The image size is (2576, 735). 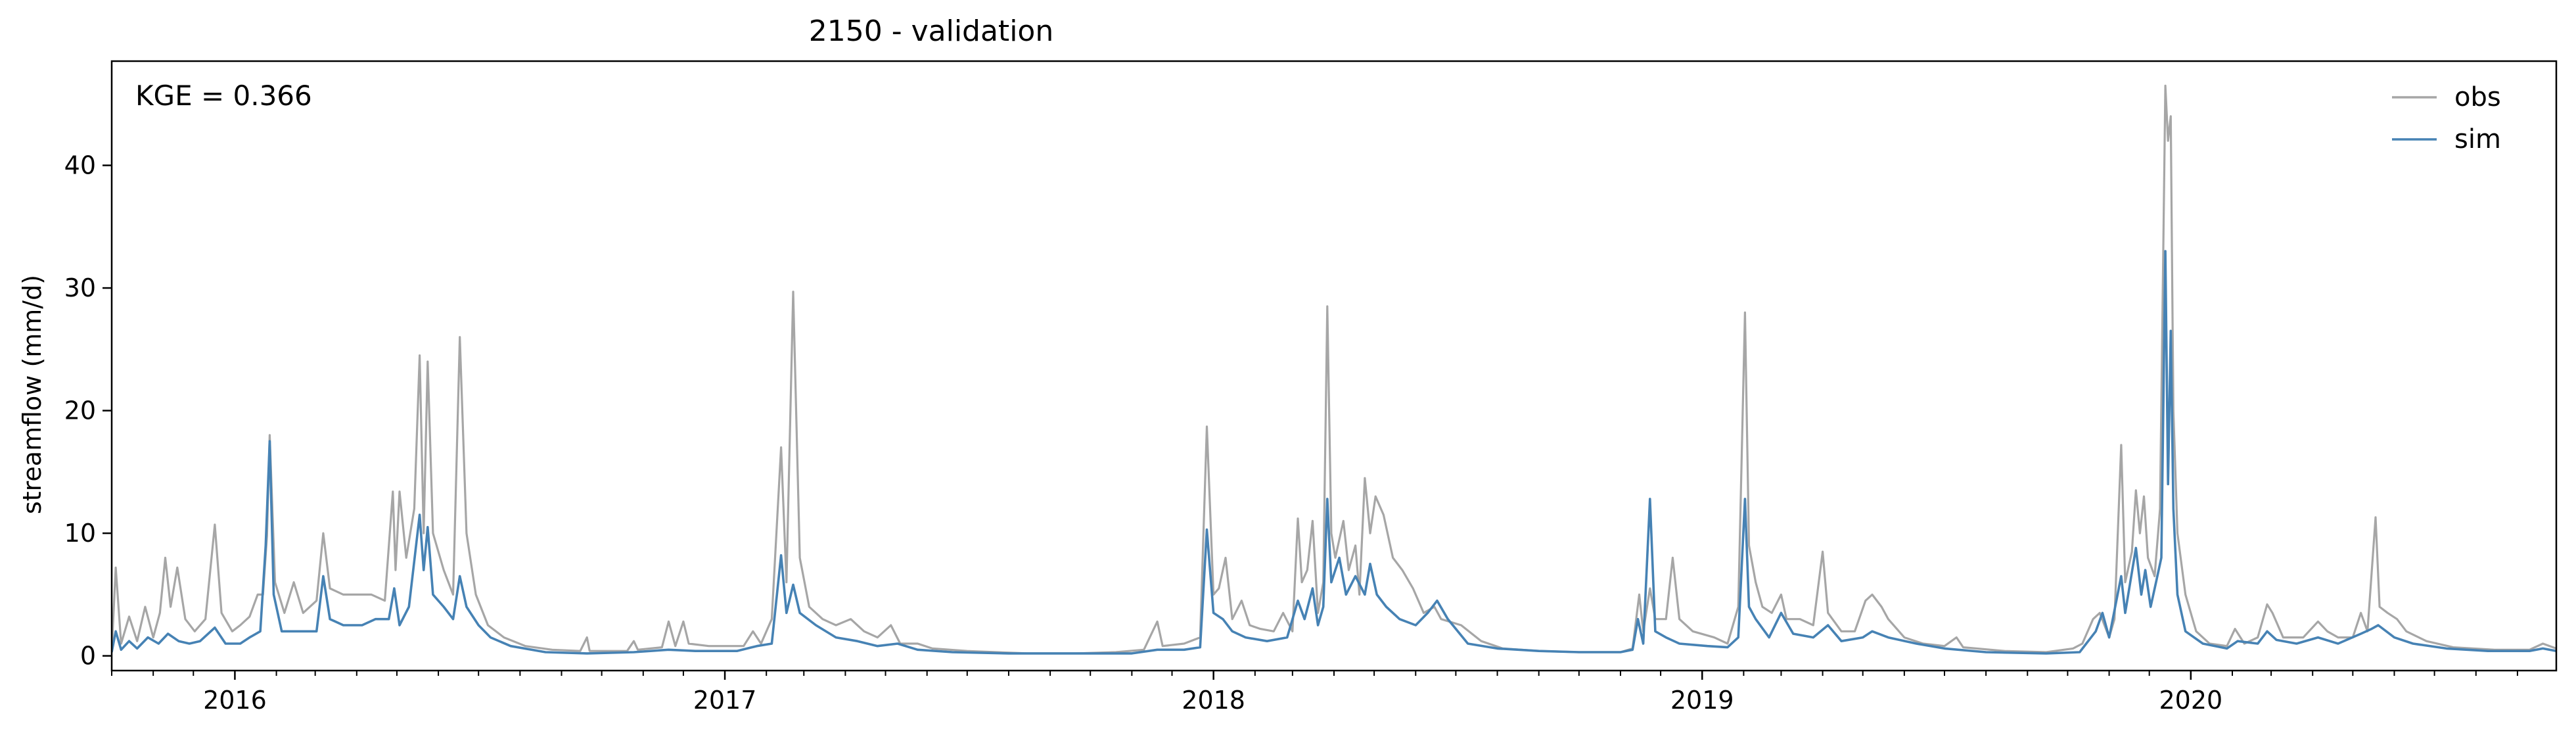 What do you see at coordinates (32, 395) in the screenshot?
I see `y-axis-label: streamflow (mm/d)` at bounding box center [32, 395].